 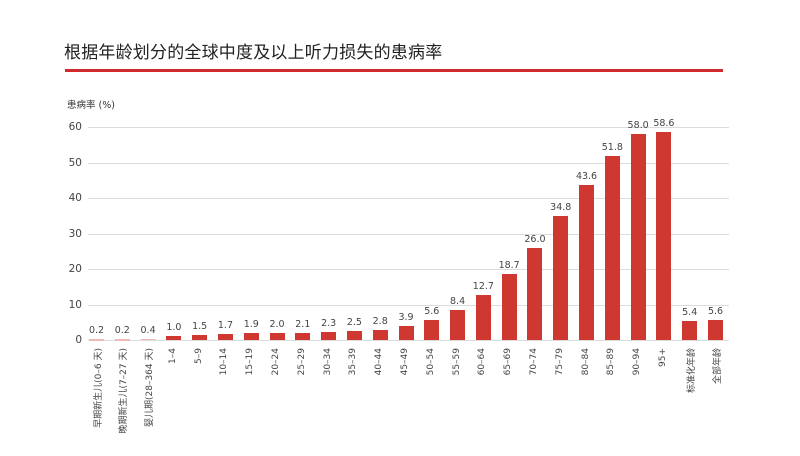 What do you see at coordinates (75, 269) in the screenshot?
I see `y-tick-label: 20` at bounding box center [75, 269].